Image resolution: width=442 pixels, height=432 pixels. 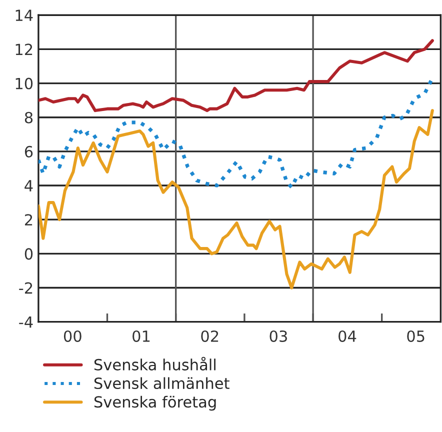 I want to click on x-tick-label: 00, so click(x=73, y=336).